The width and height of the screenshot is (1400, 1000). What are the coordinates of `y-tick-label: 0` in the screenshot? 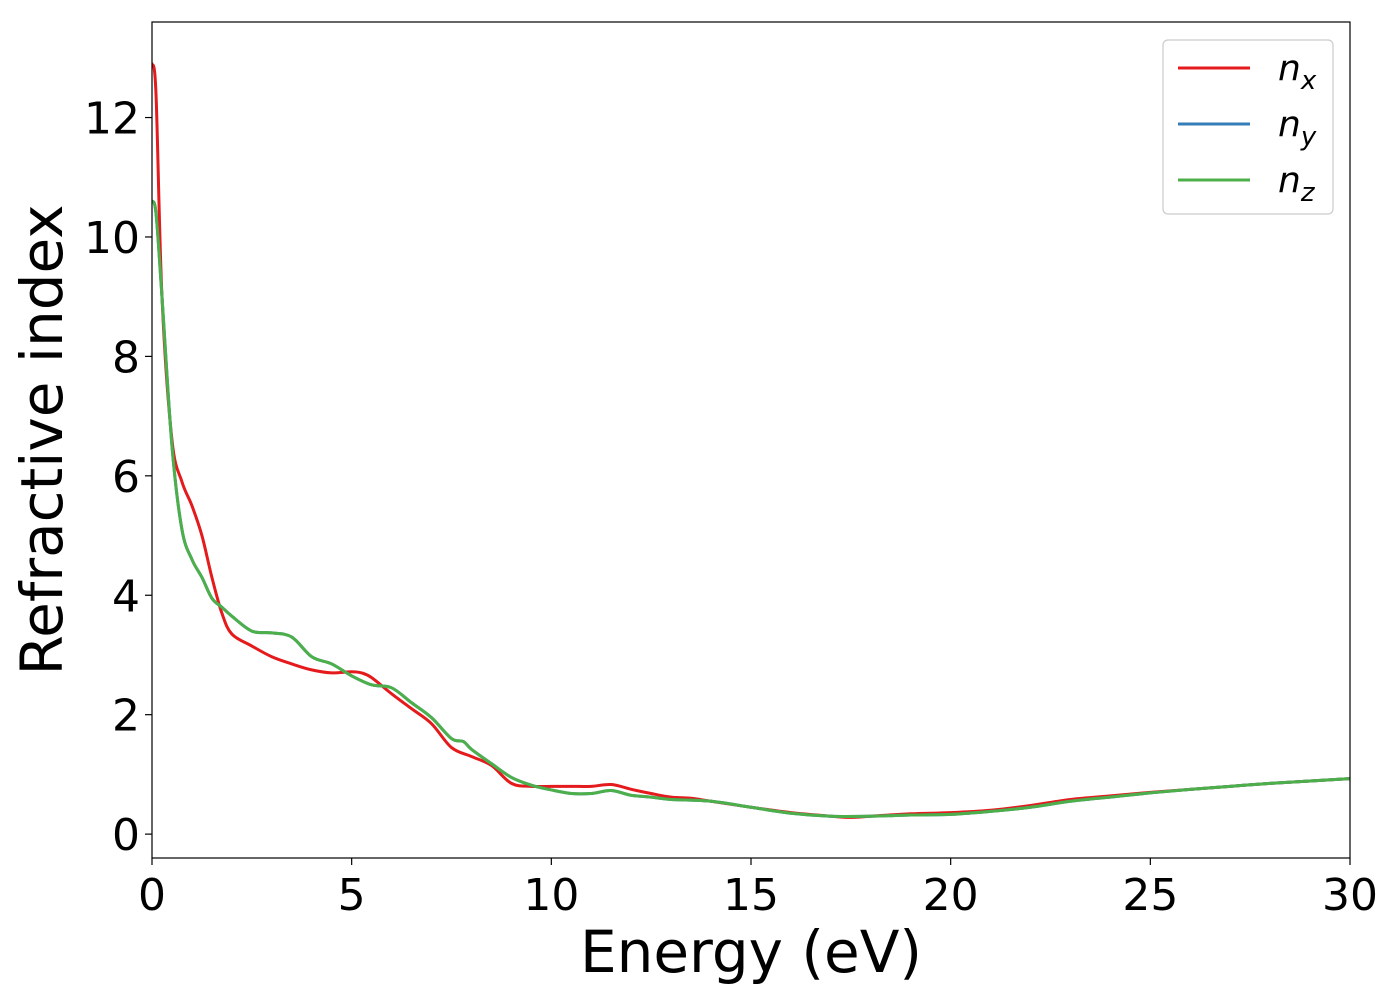 It's located at (126, 835).